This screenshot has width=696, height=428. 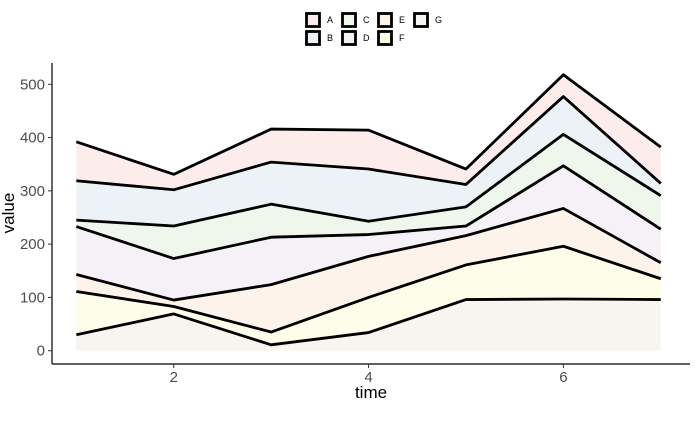 What do you see at coordinates (366, 20) in the screenshot?
I see `legend-label-c: C` at bounding box center [366, 20].